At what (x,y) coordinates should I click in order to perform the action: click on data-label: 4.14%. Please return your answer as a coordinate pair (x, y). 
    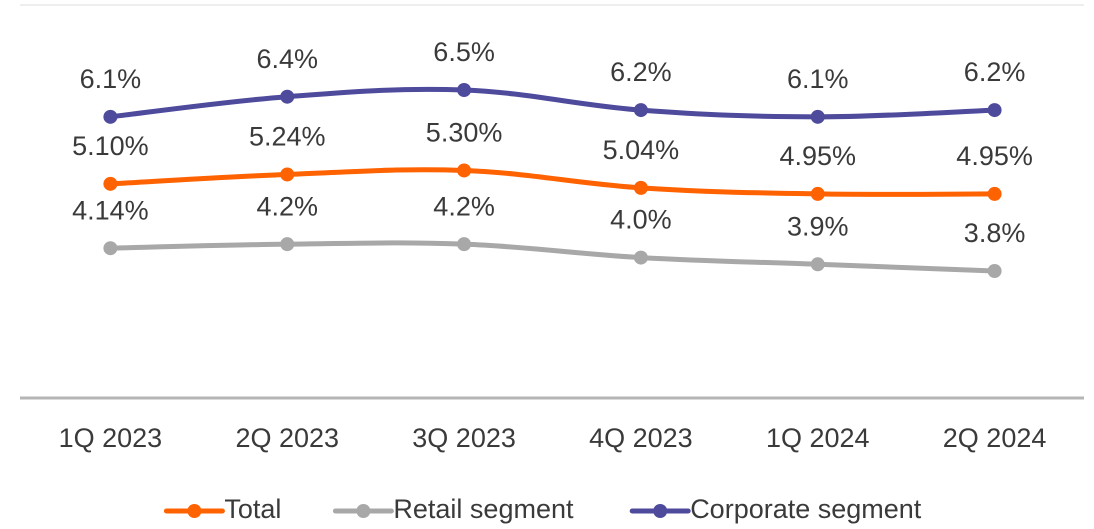
    Looking at the image, I should click on (110, 210).